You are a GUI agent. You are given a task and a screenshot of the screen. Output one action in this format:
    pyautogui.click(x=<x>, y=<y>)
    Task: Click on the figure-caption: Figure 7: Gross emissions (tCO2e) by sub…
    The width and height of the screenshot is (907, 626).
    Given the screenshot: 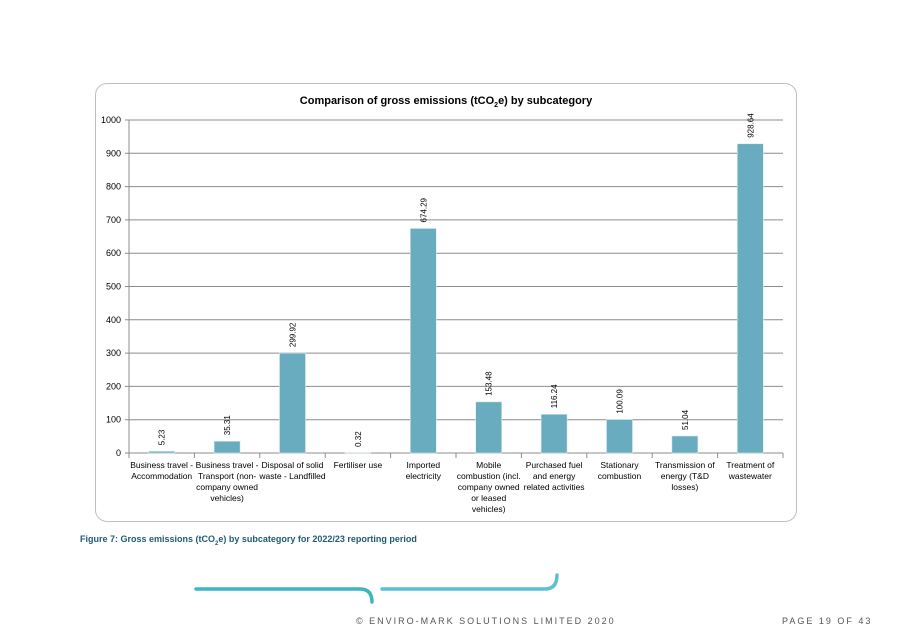 What is the action you would take?
    pyautogui.click(x=248, y=540)
    